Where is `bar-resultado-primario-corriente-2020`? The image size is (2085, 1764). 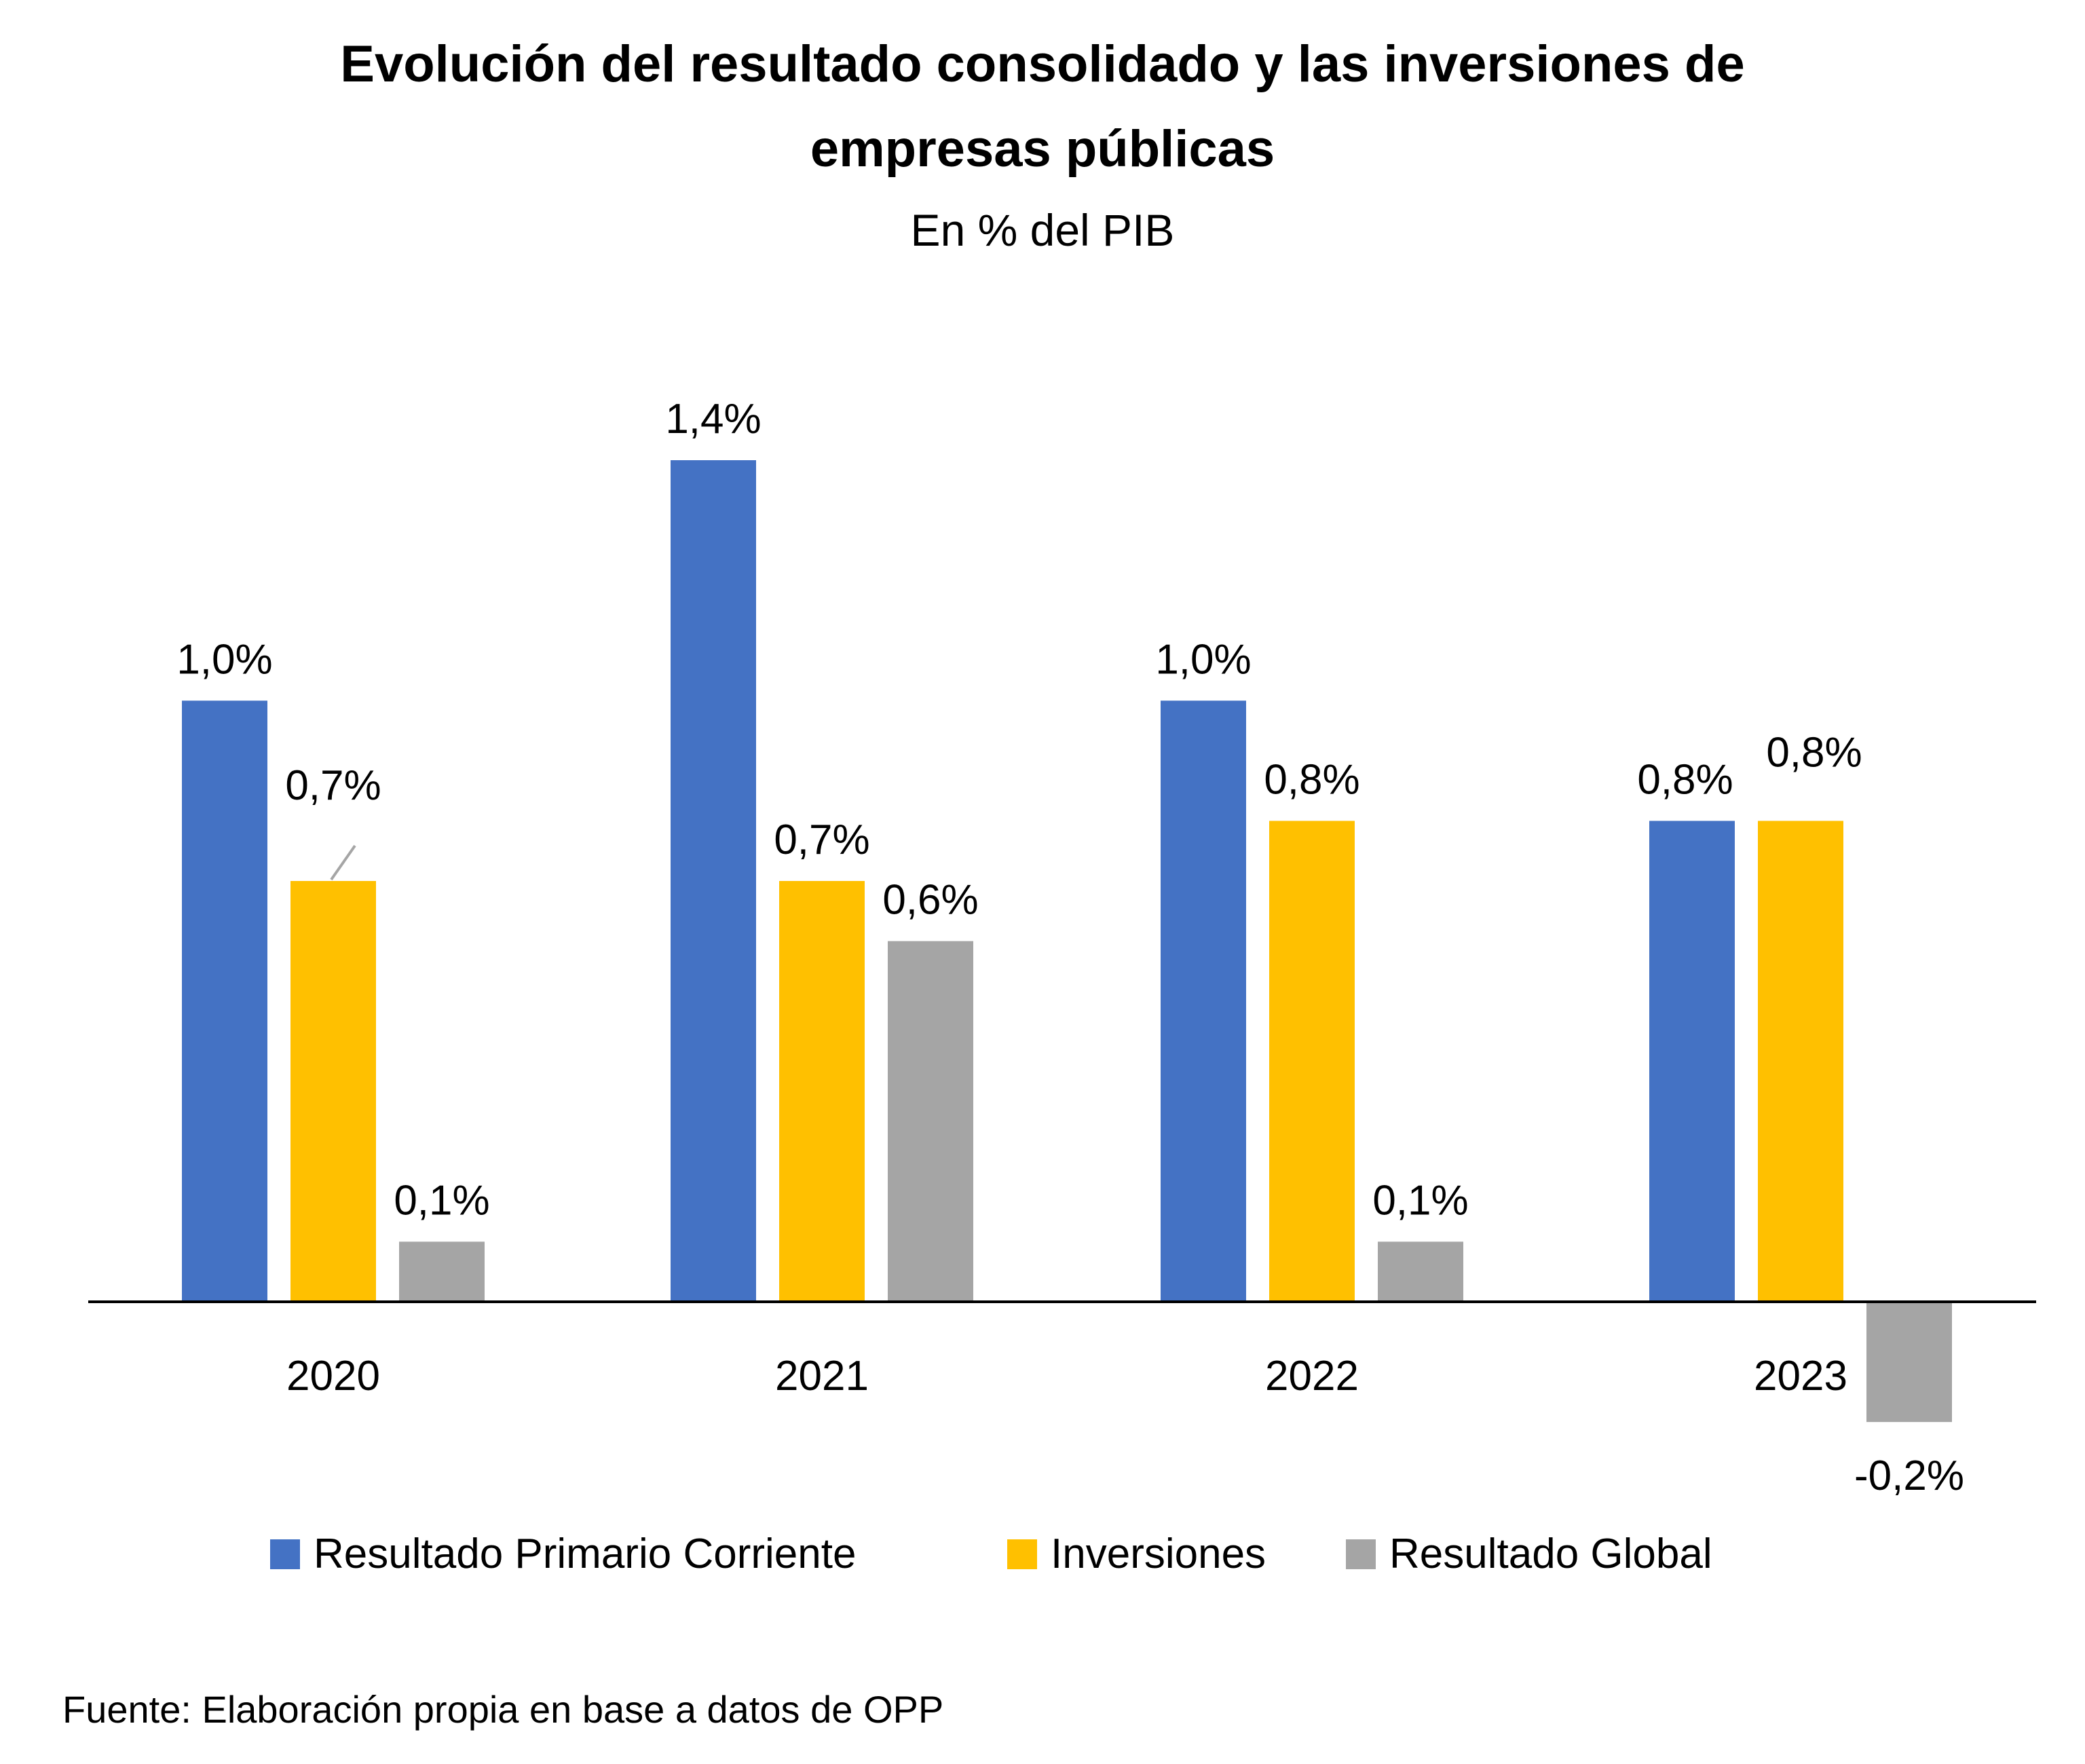 bar-resultado-primario-corriente-2020 is located at coordinates (225, 1001).